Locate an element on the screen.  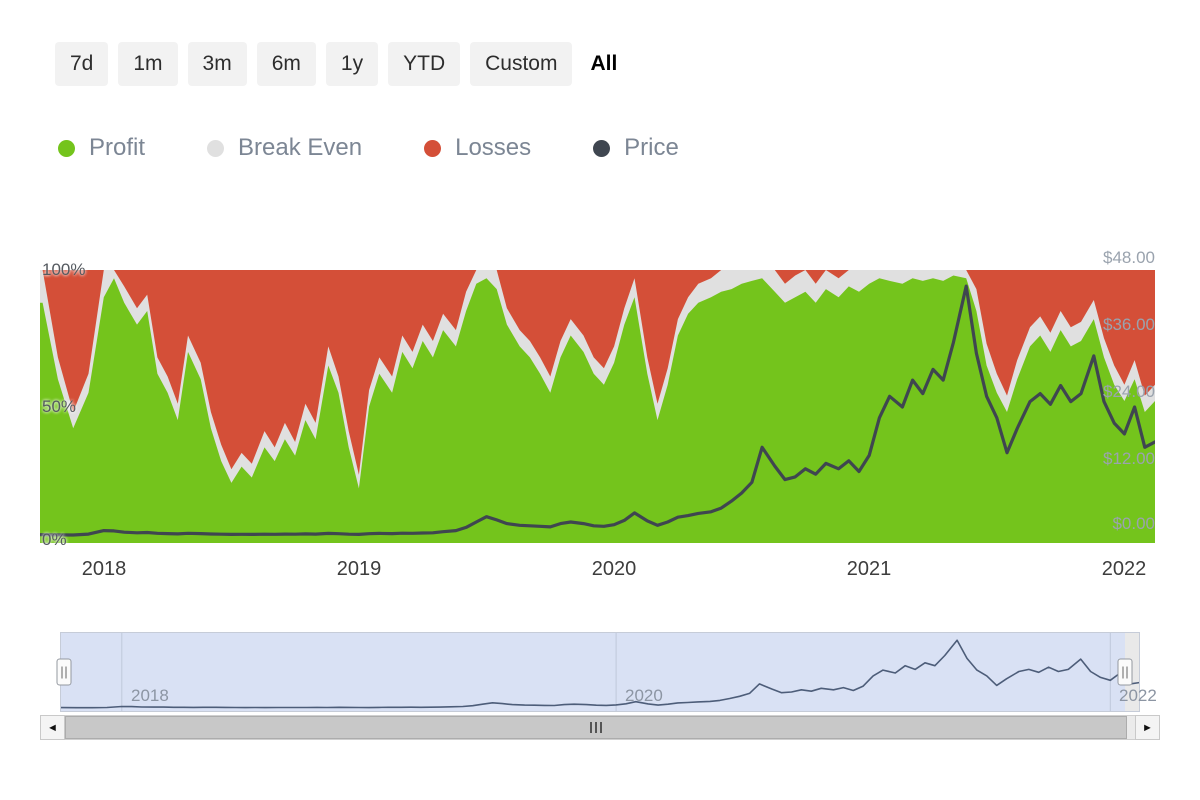
range-button-1m: 1m is located at coordinates (148, 64).